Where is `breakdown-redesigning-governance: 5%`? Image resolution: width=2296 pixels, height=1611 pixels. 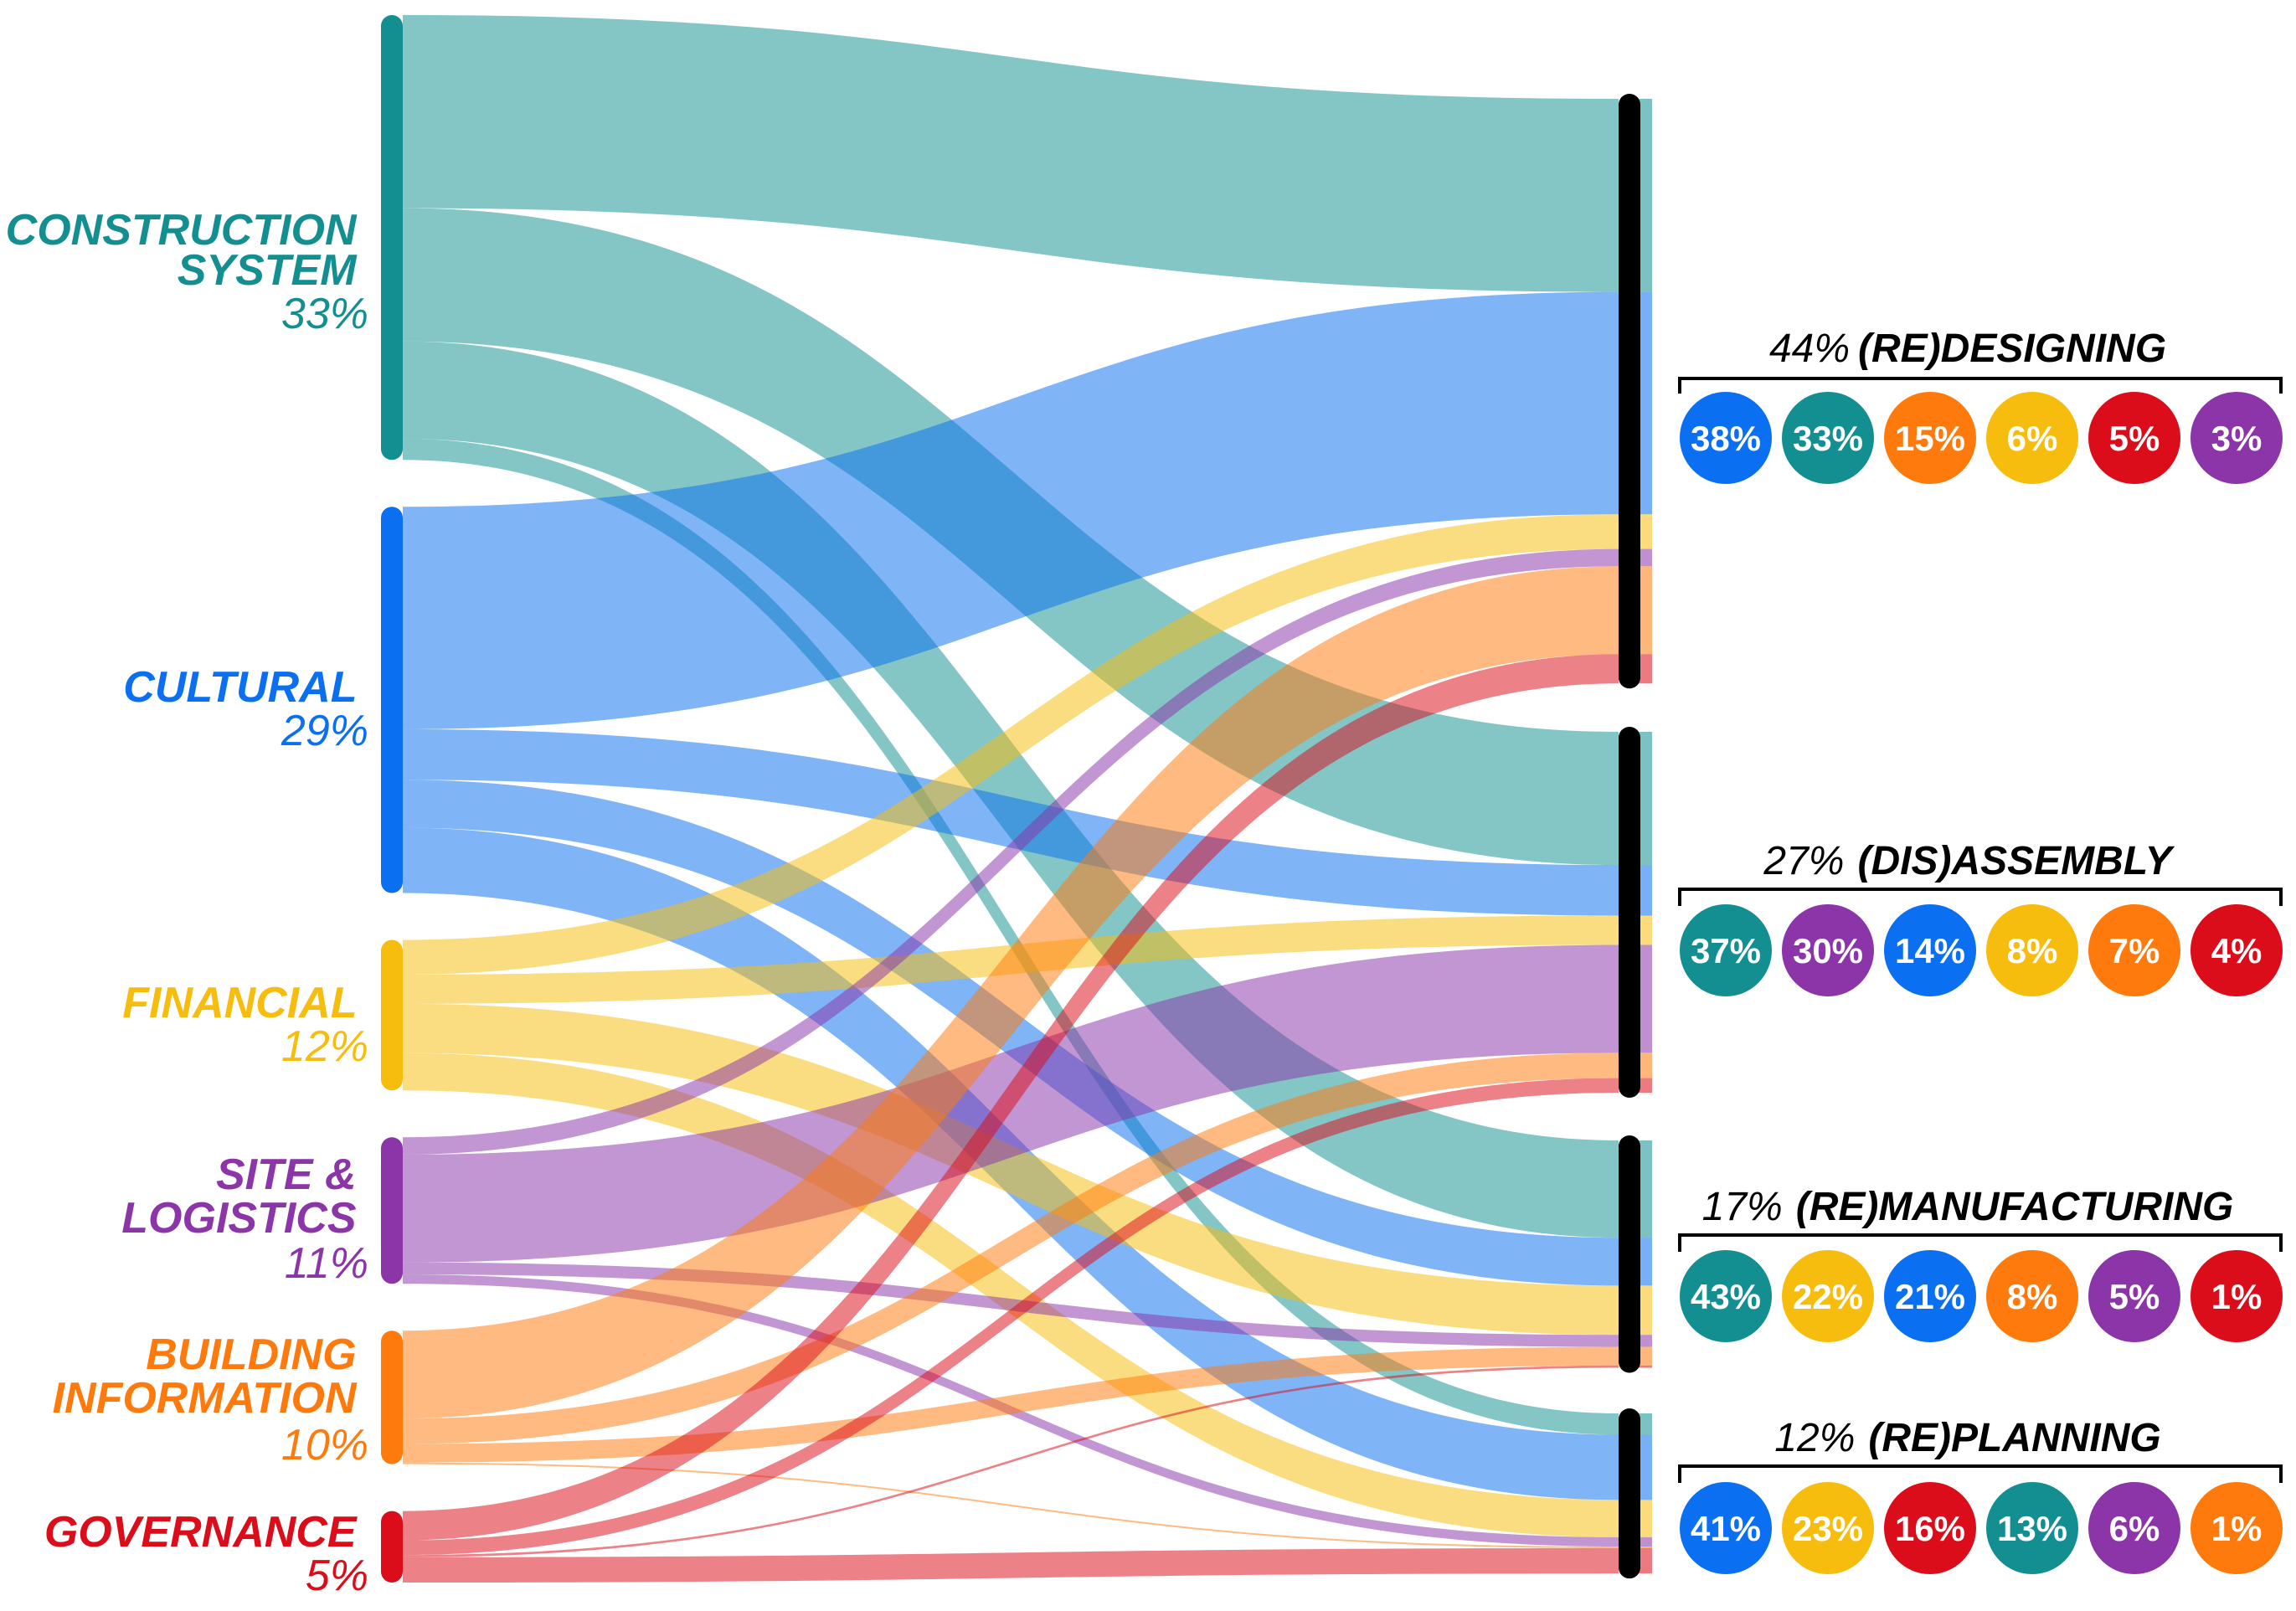
breakdown-redesigning-governance: 5% is located at coordinates (2134, 438).